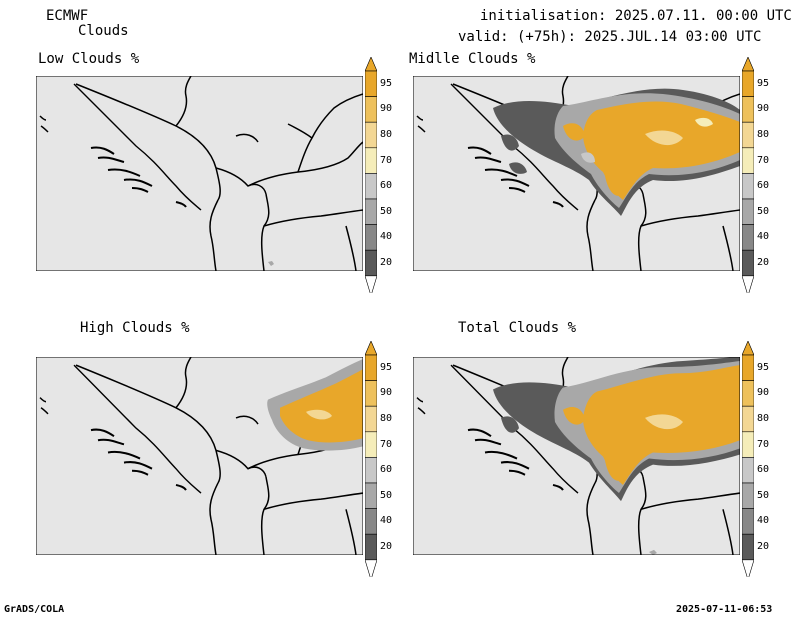  What do you see at coordinates (616, 152) in the screenshot?
I see `cloud-field-middle` at bounding box center [616, 152].